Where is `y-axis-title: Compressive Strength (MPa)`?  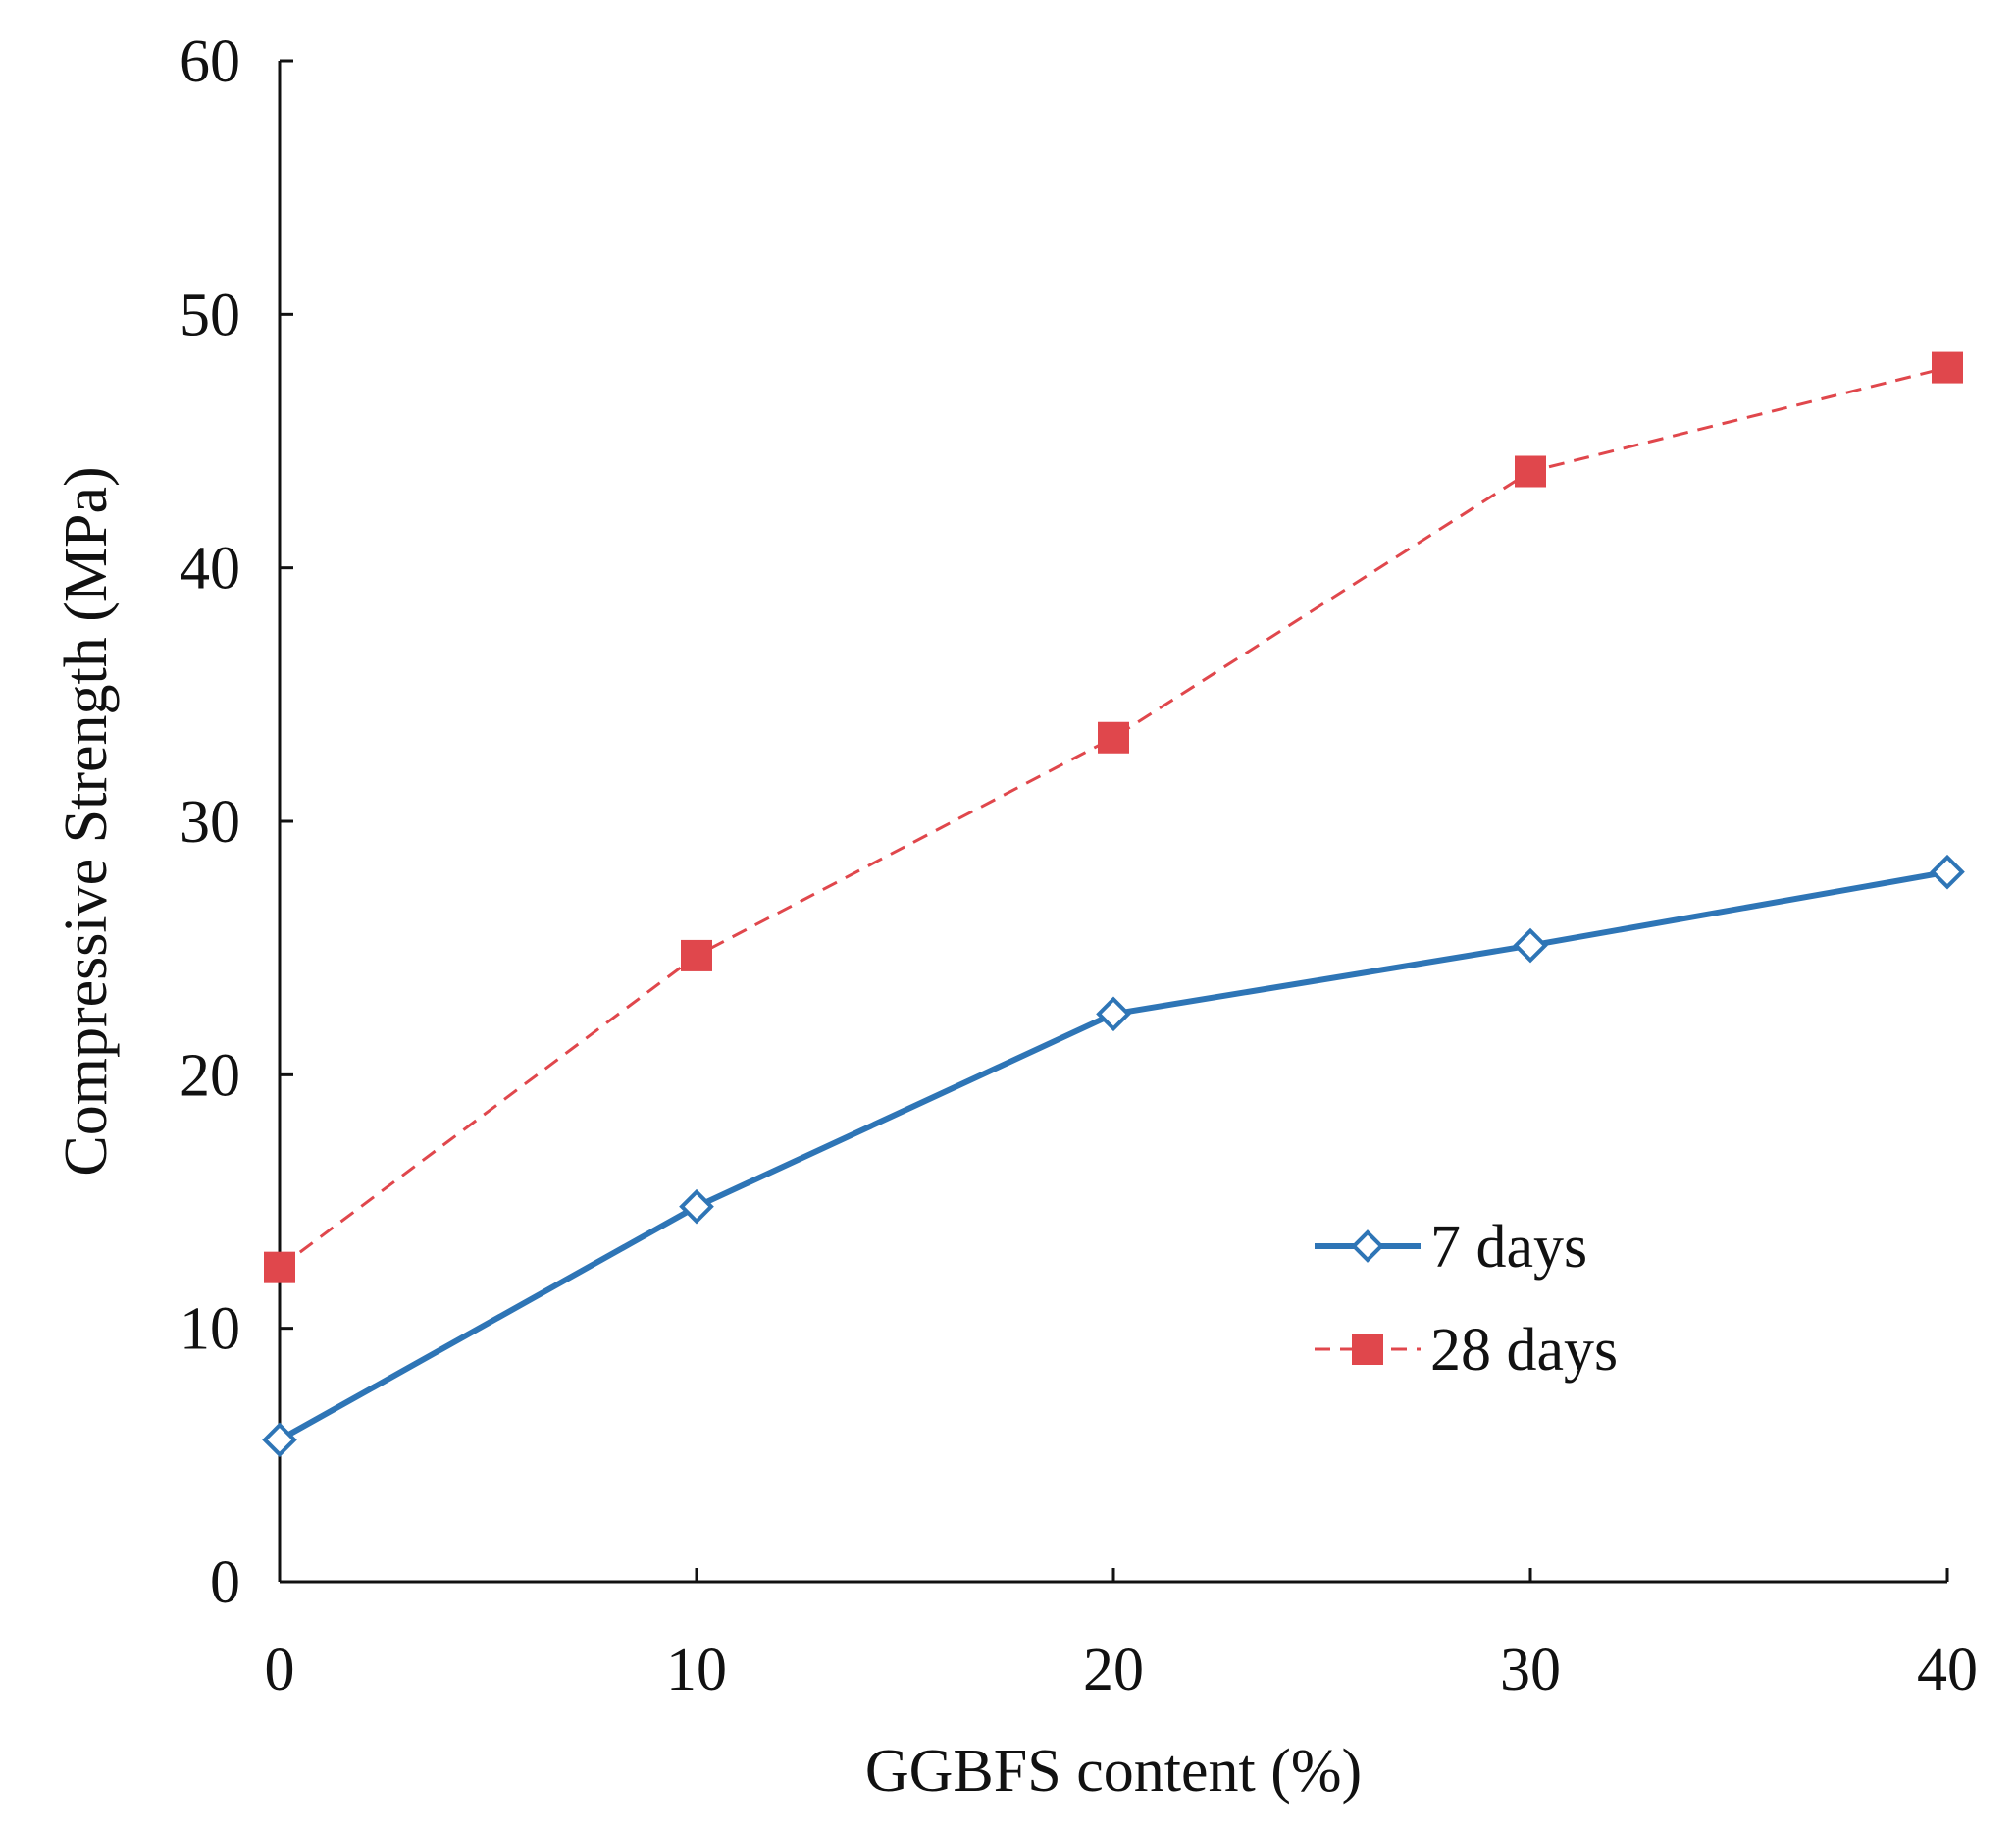
y-axis-title: Compressive Strength (MPa) is located at coordinates (86, 821).